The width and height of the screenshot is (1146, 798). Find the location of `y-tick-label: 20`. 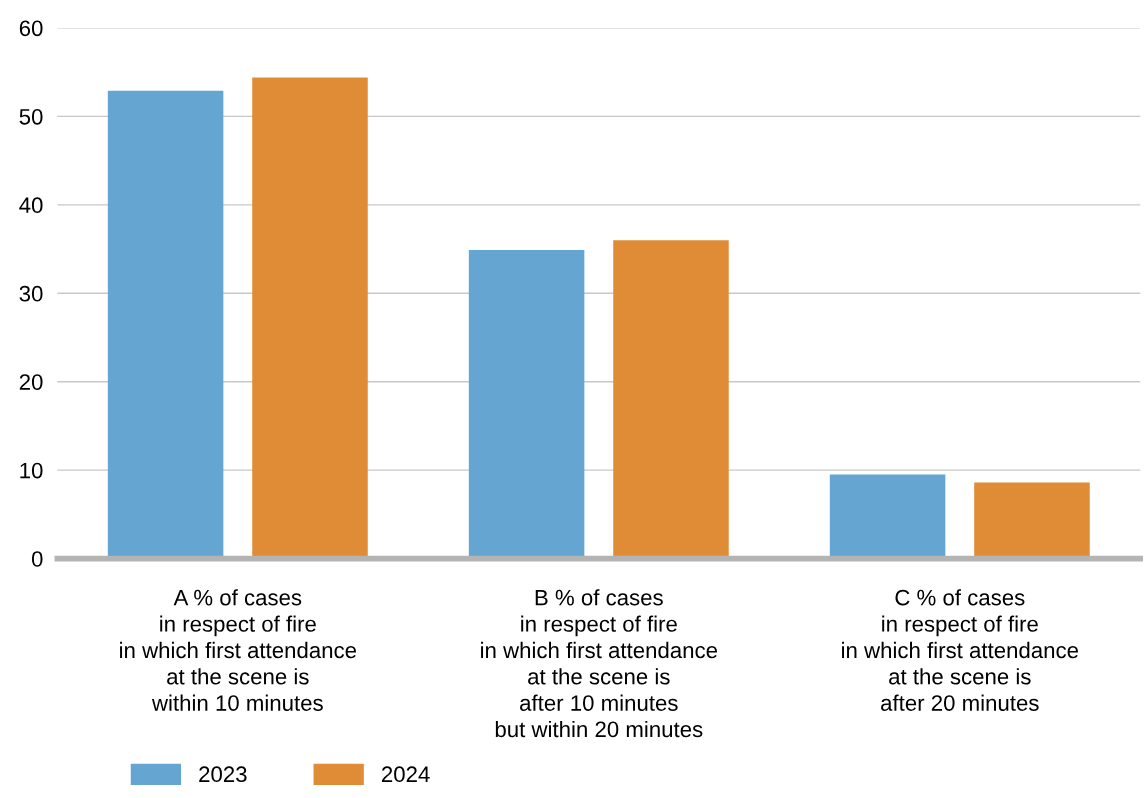

y-tick-label: 20 is located at coordinates (31, 382).